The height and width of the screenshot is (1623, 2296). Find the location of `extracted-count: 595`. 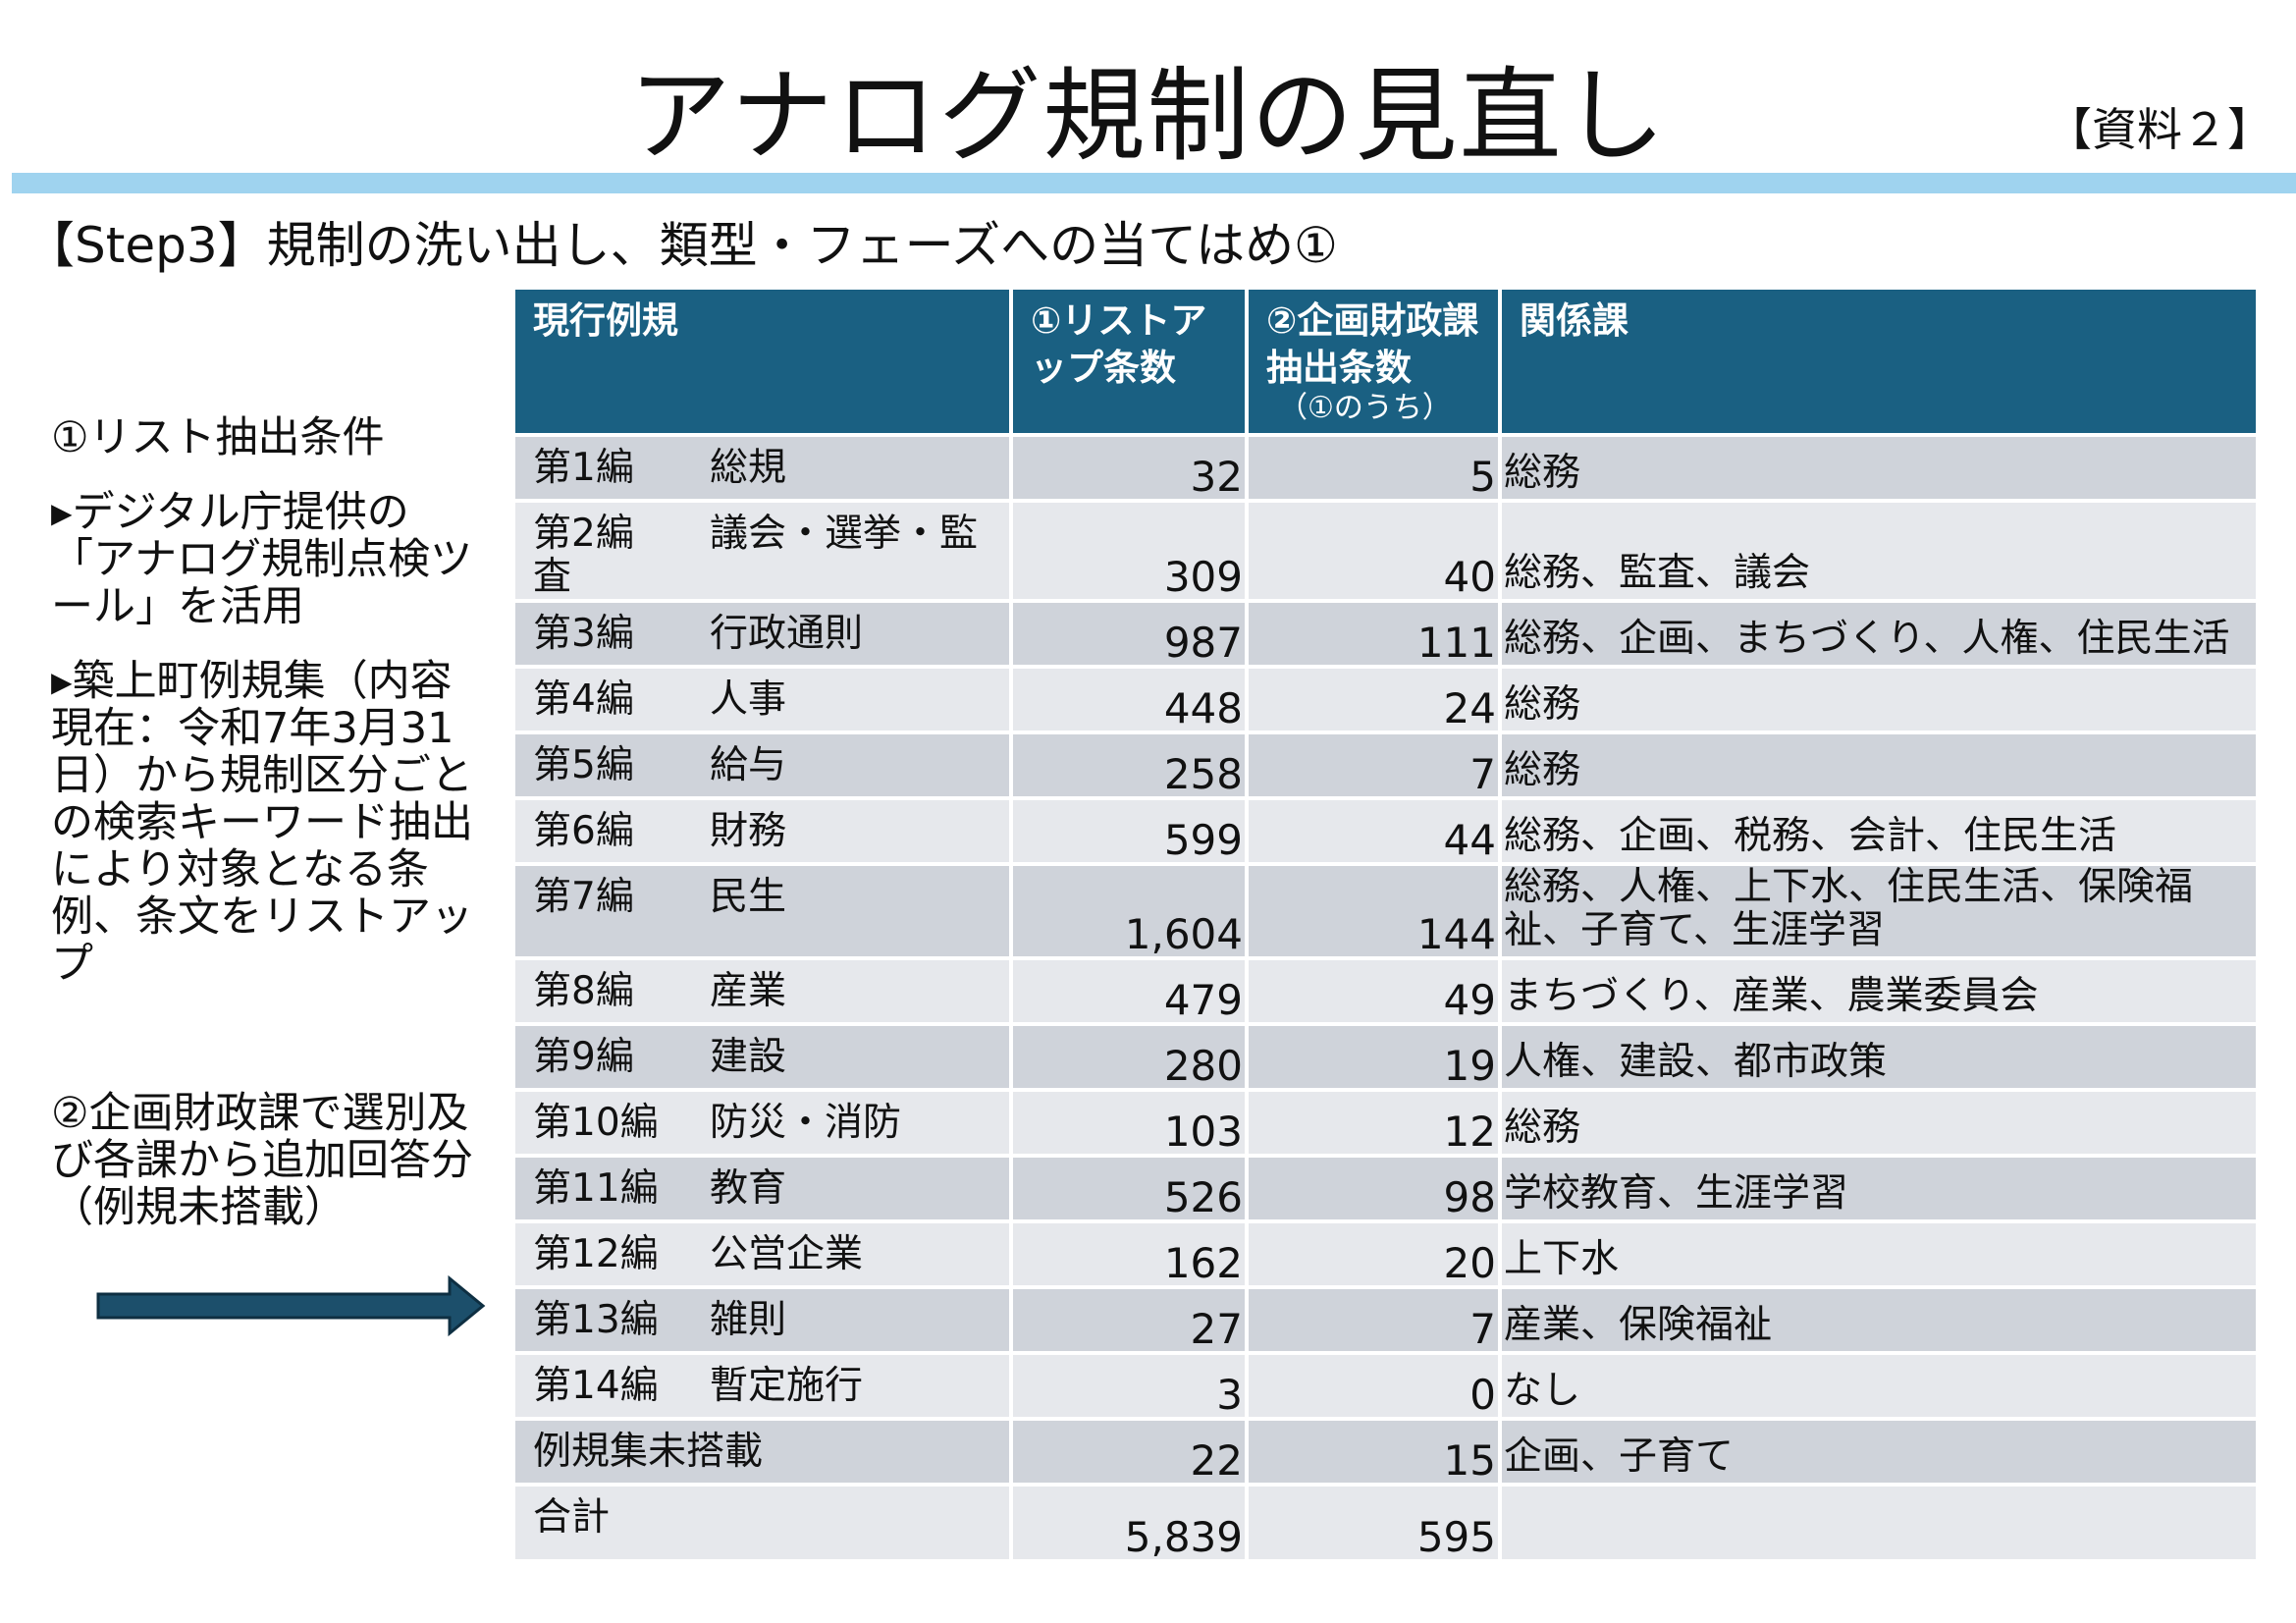

extracted-count: 595 is located at coordinates (1373, 1523).